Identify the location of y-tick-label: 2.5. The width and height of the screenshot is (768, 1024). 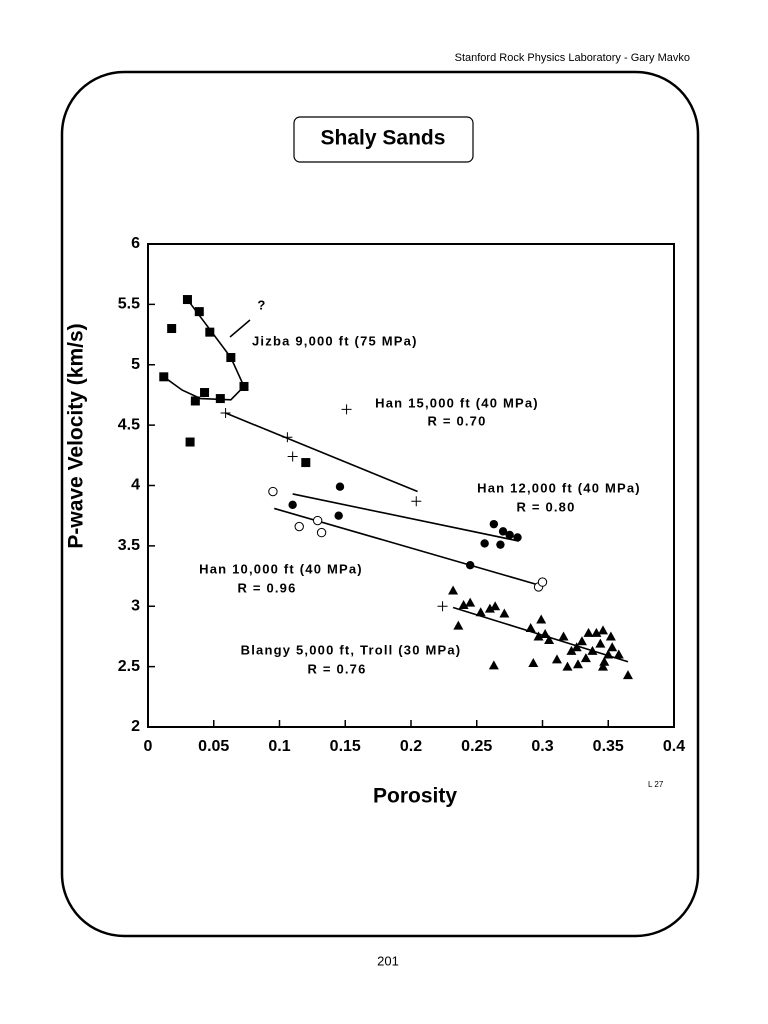
(129, 666).